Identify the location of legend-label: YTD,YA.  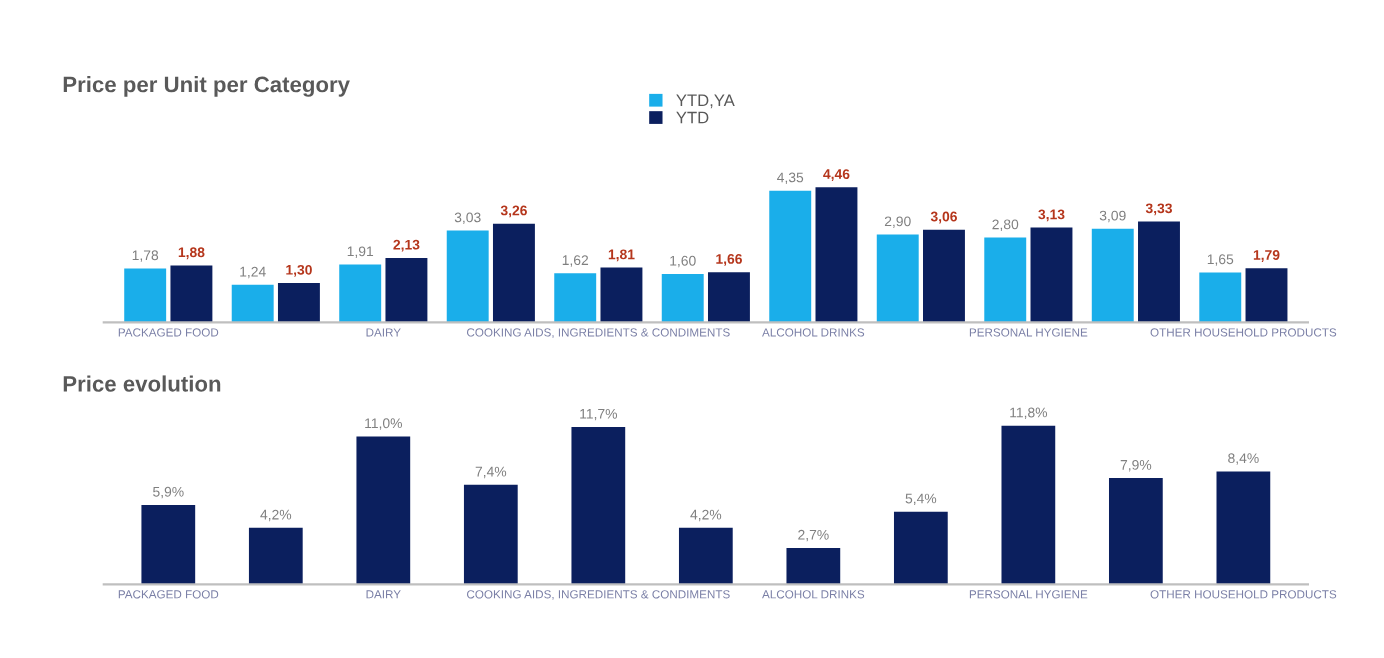
(705, 101).